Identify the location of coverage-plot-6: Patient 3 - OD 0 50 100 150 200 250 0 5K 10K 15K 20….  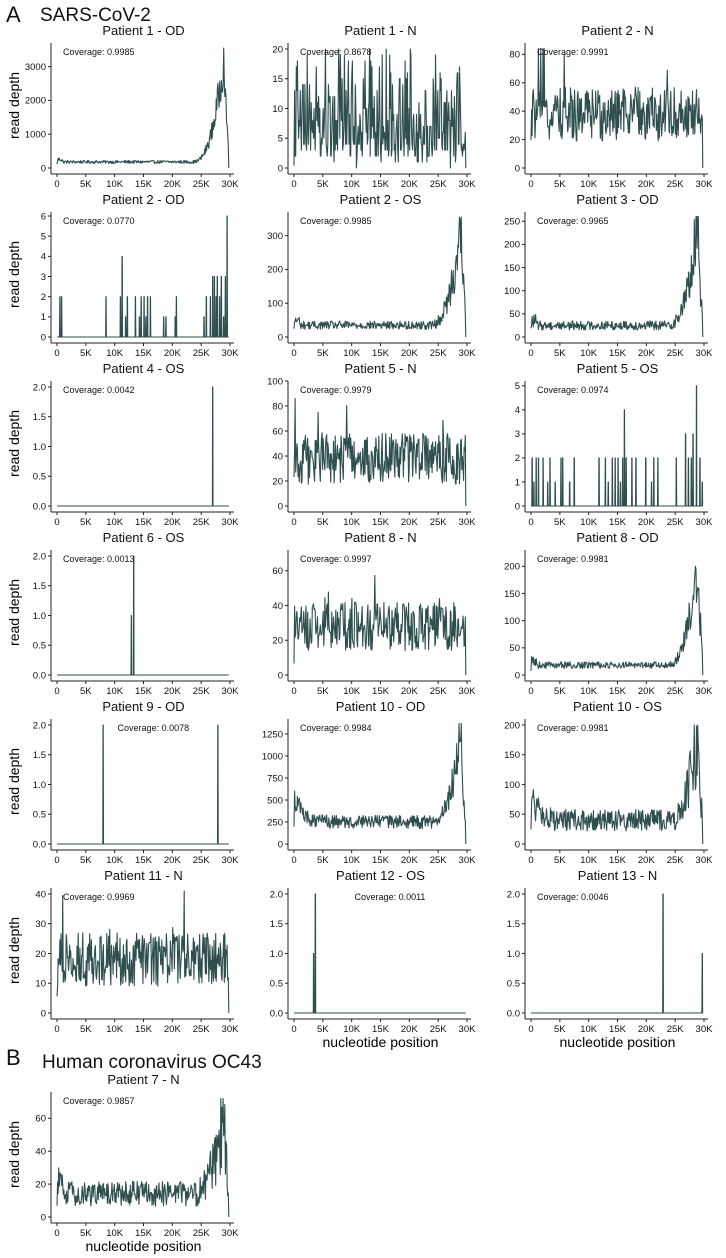
(609, 275).